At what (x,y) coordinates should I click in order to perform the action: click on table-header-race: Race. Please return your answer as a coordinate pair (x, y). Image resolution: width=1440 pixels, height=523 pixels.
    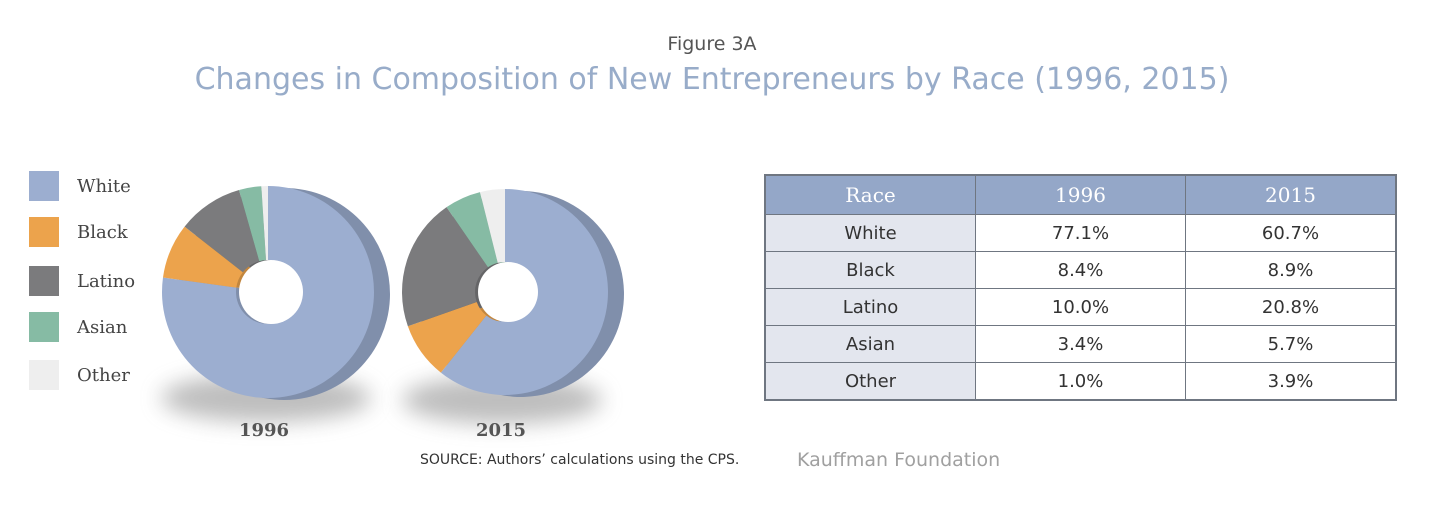
    Looking at the image, I should click on (870, 194).